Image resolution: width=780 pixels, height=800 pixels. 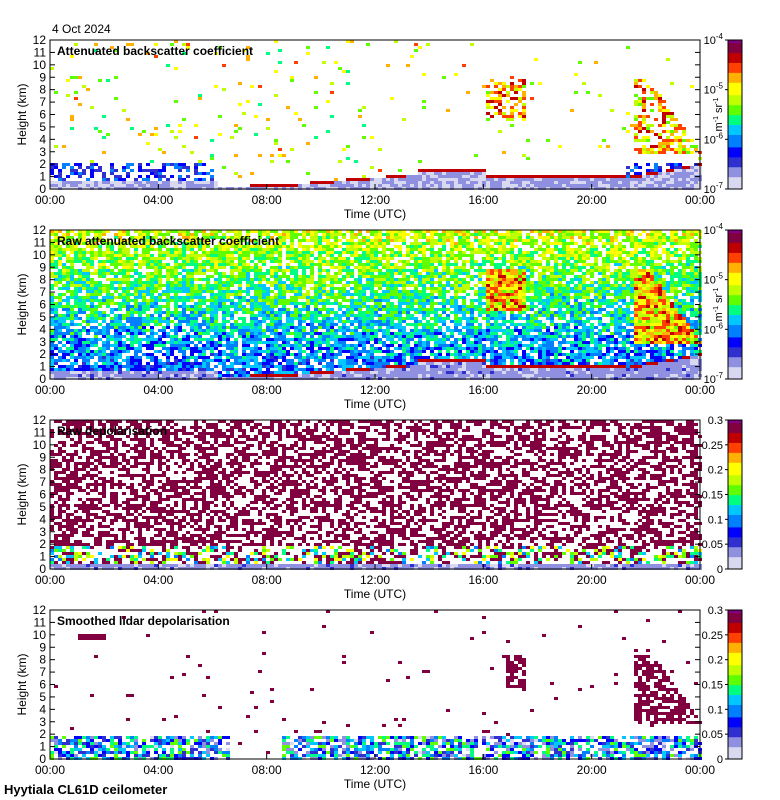 I want to click on colorbar: 0 0.05 0.1 0.15 0.2 0.25 0.3, so click(x=722, y=685).